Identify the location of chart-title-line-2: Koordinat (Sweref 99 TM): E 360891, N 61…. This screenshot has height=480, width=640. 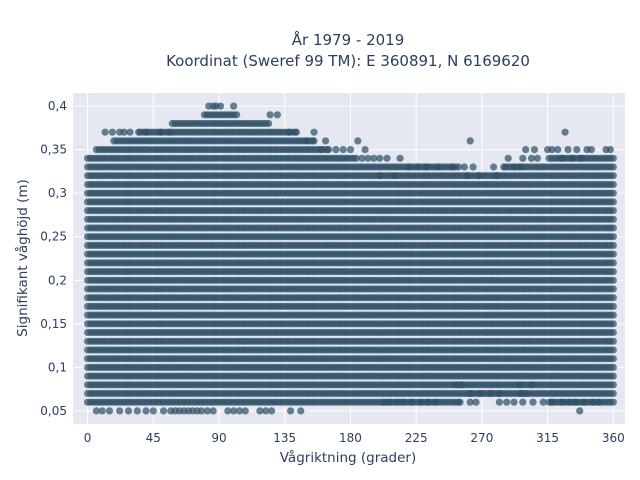
(348, 61).